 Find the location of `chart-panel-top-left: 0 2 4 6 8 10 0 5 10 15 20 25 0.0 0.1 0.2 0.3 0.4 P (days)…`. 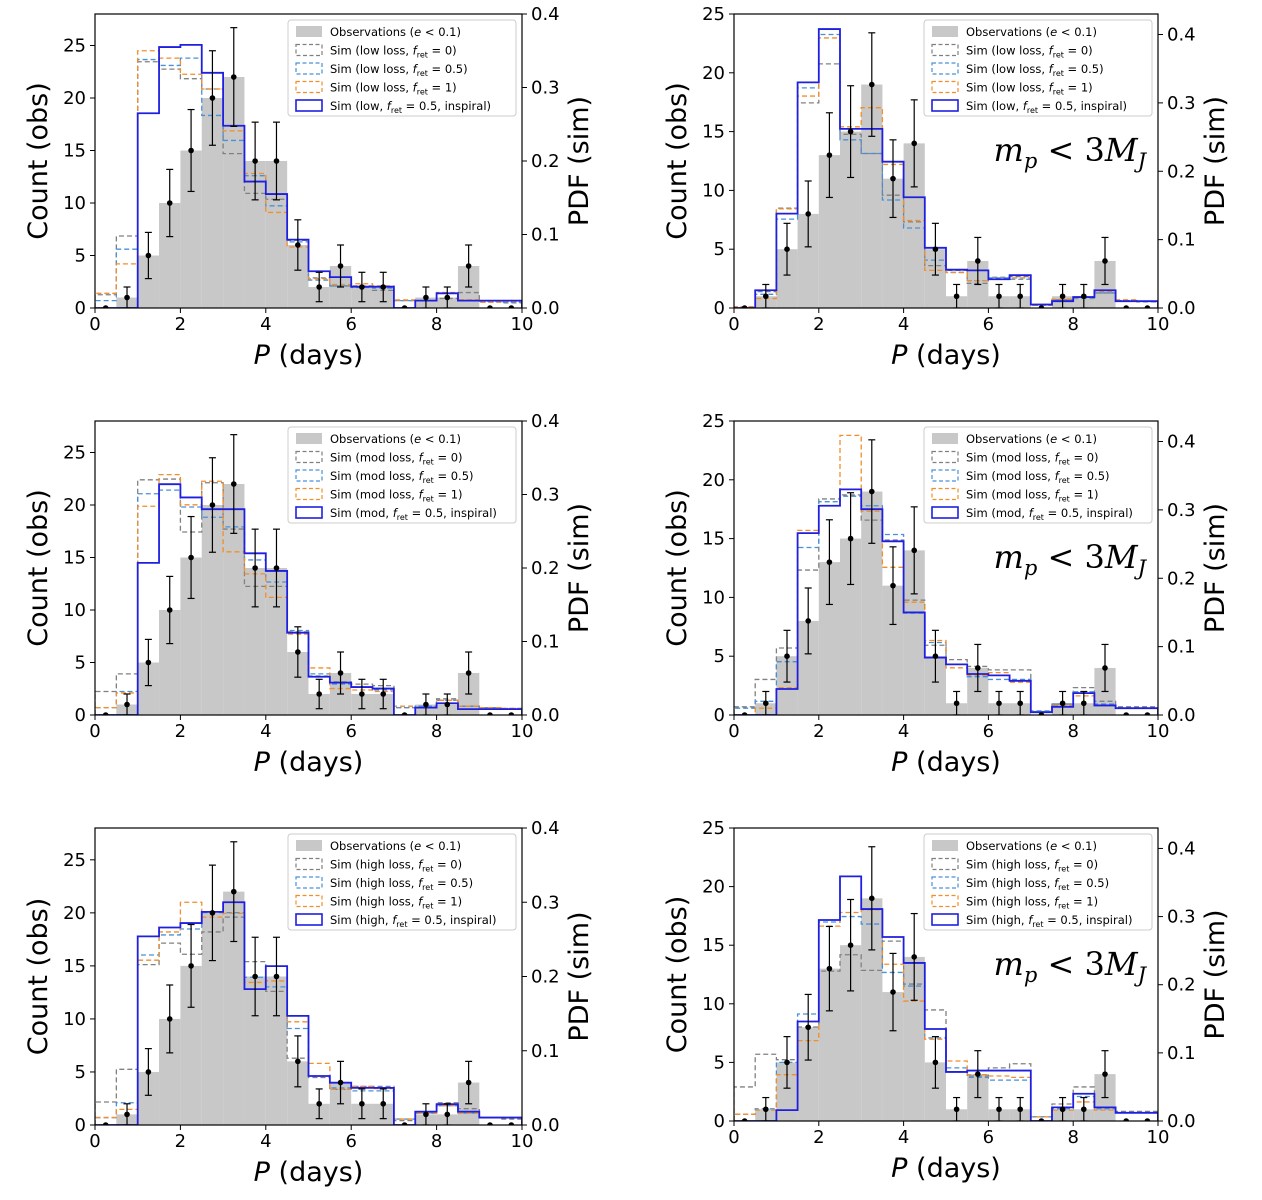

chart-panel-top-left: 0 2 4 6 8 10 0 5 10 15 20 25 0.0 0.1 0.2 0.3 0.4 P (days)… is located at coordinates (309, 187).